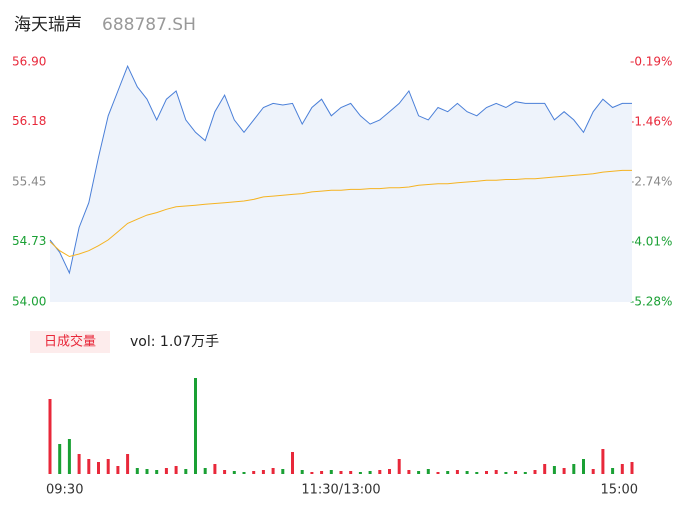  What do you see at coordinates (651, 302) in the screenshot?
I see `y2-tick-label: -5.28%` at bounding box center [651, 302].